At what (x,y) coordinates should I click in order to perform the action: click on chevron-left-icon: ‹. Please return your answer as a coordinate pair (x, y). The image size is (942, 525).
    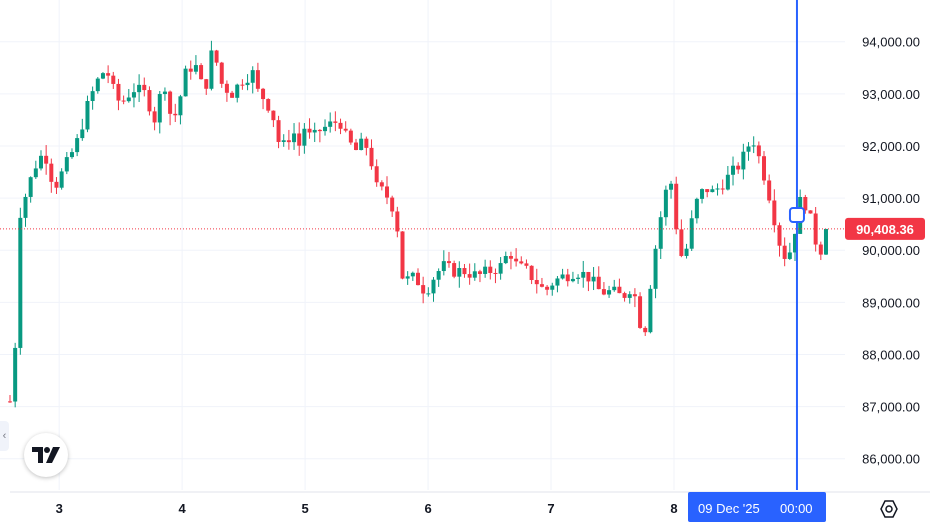
    Looking at the image, I should click on (4, 436).